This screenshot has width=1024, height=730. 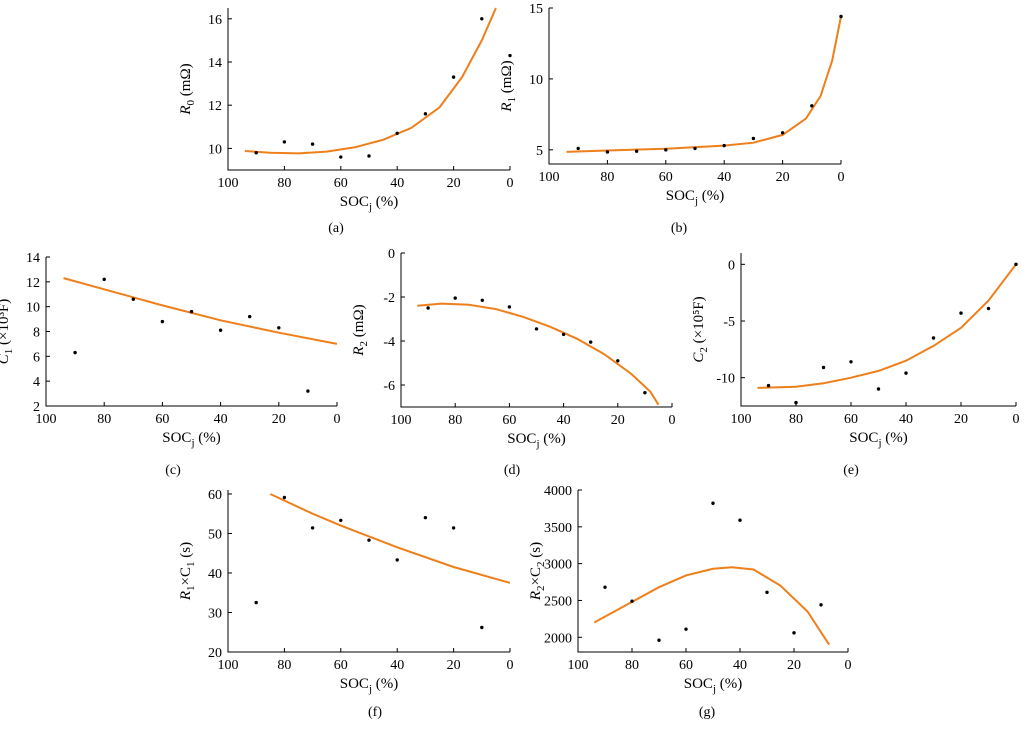 I want to click on y-tick-label: 2, so click(x=36, y=407).